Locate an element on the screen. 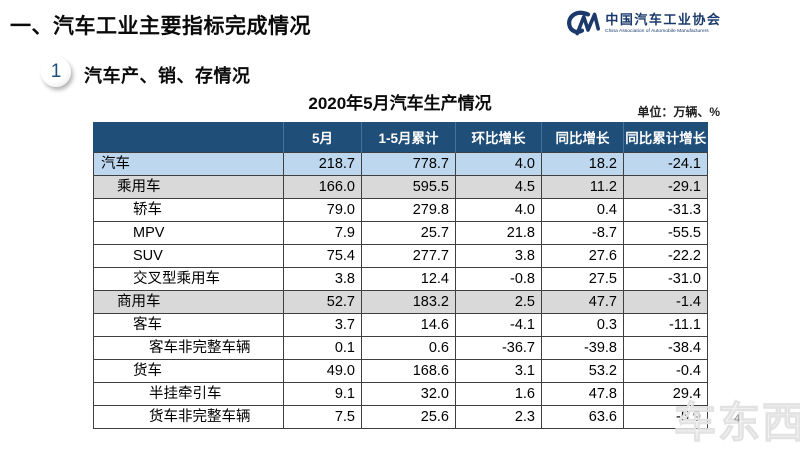 The image size is (800, 450). cell-value: 14.6 is located at coordinates (408, 325).